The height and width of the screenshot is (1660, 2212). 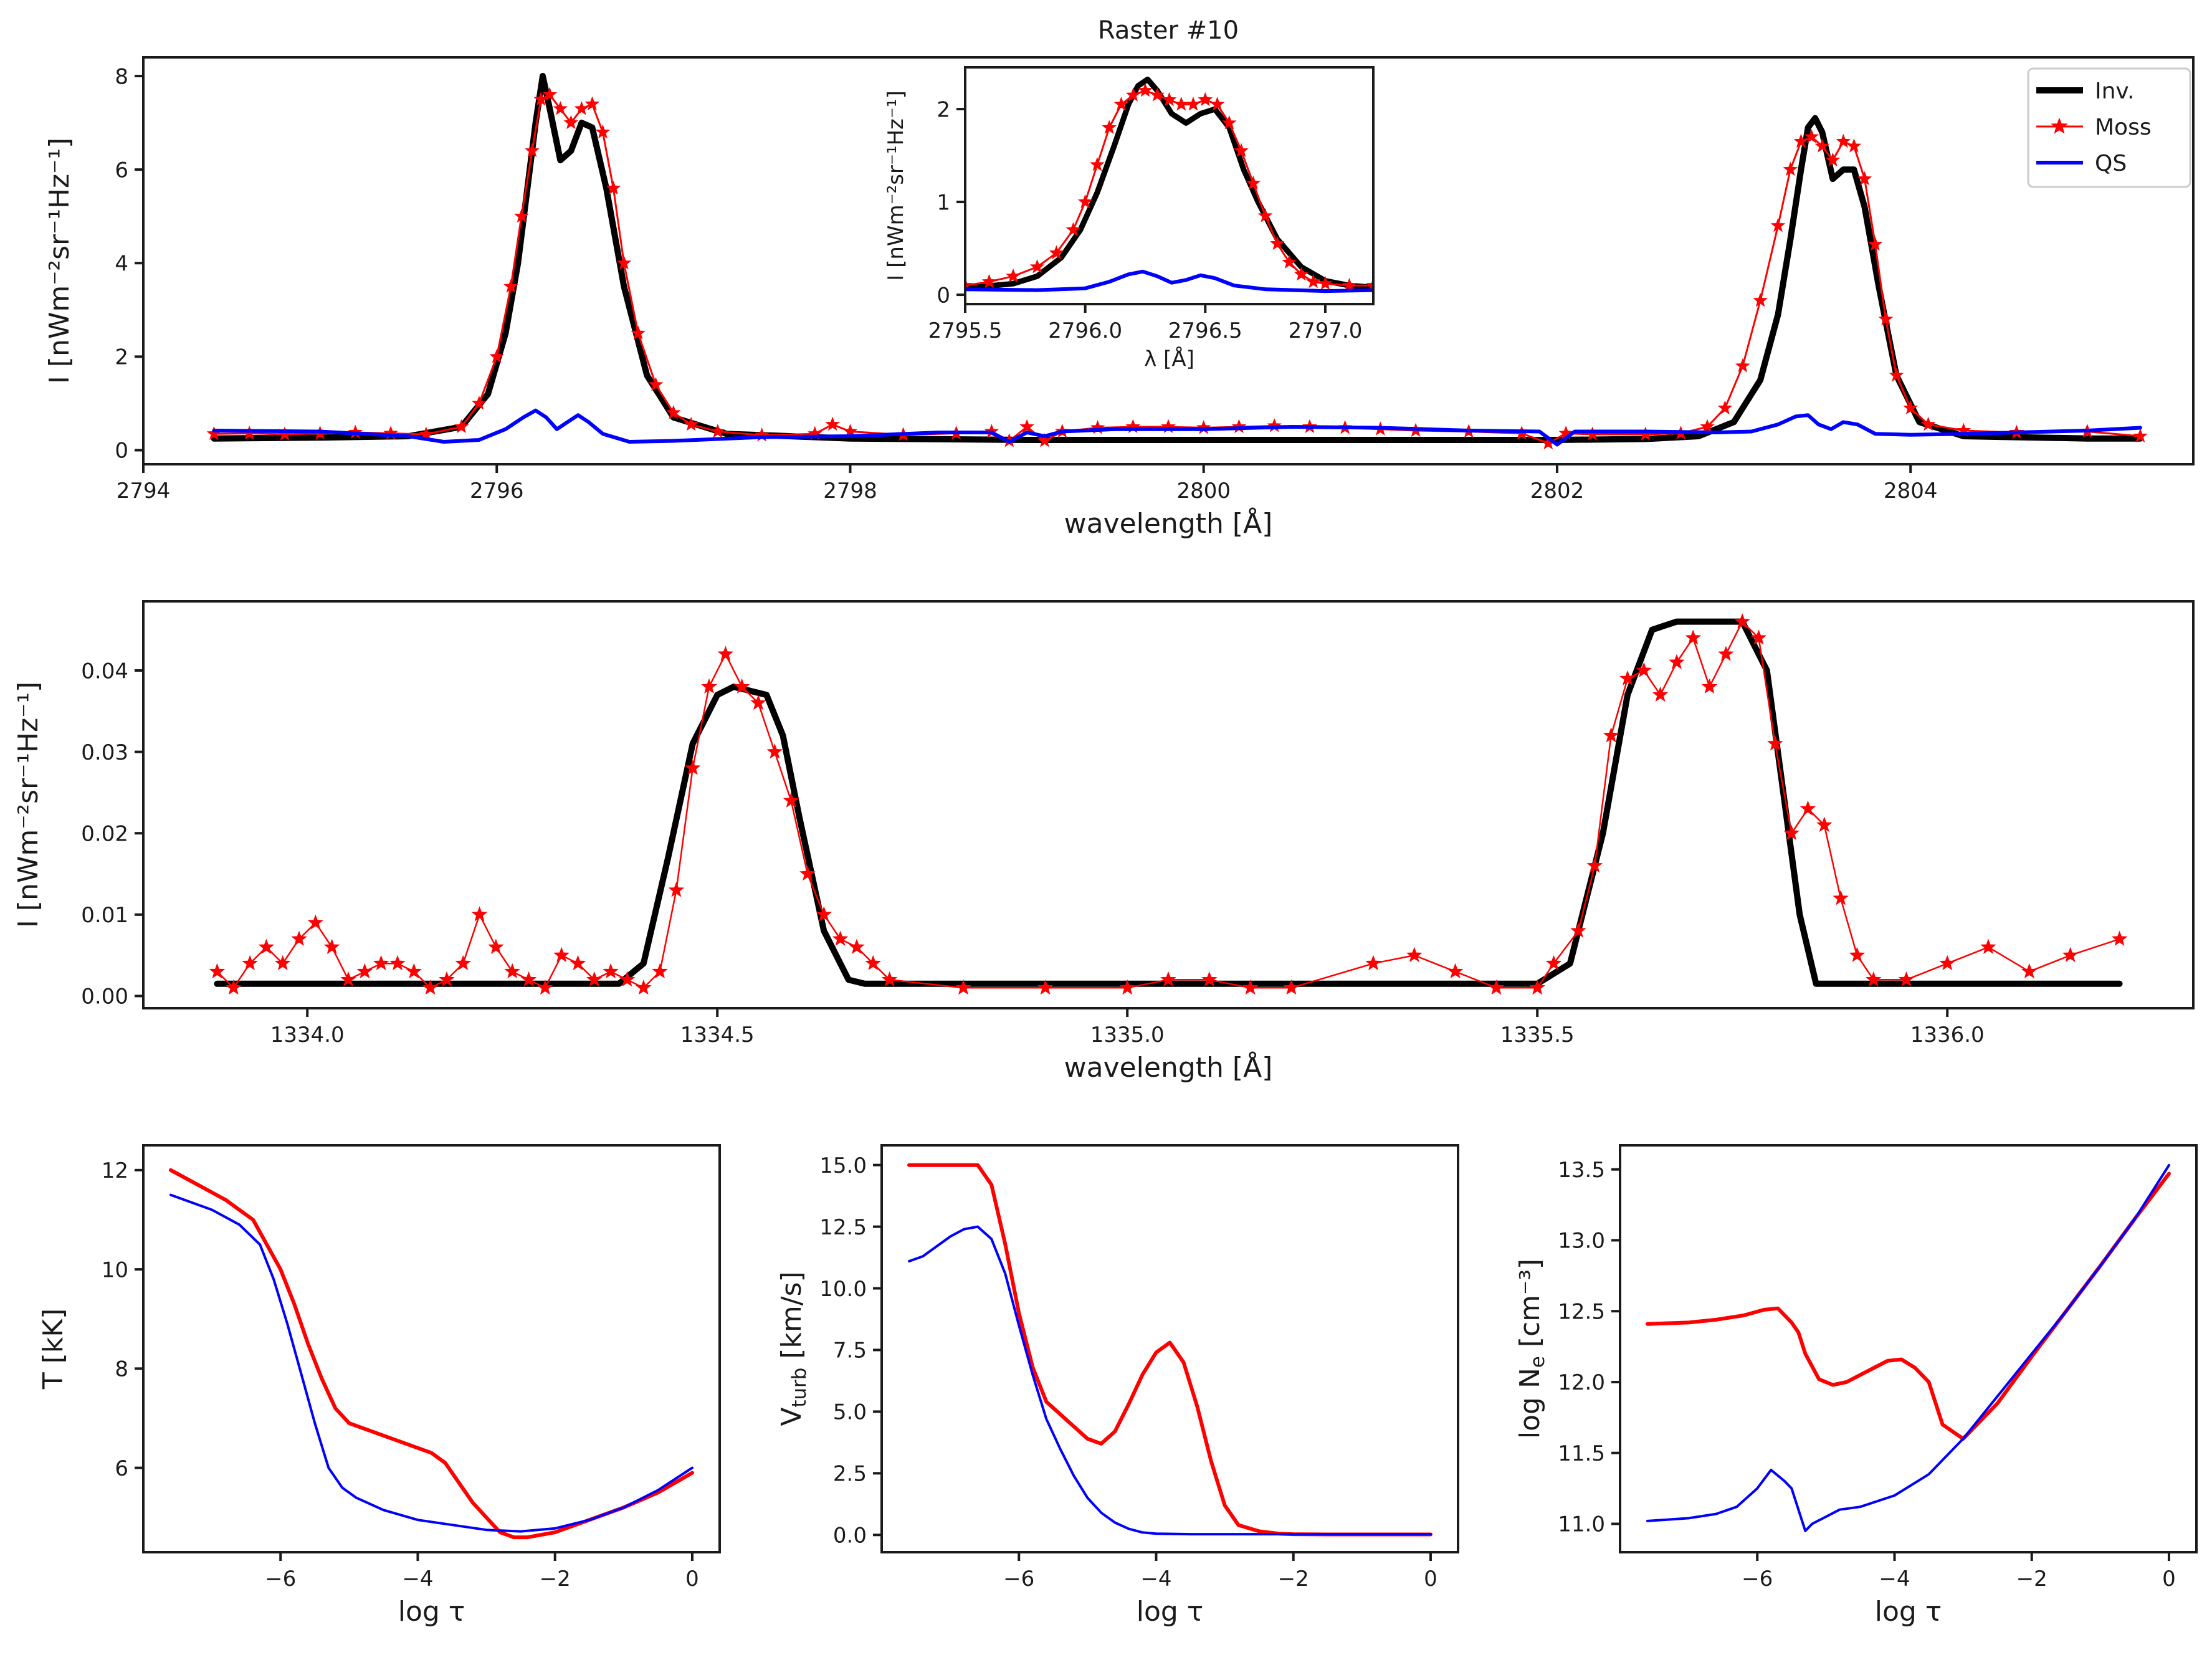 What do you see at coordinates (1537, 1035) in the screenshot?
I see `c-spectrum-xtick-label-3: 1335.5` at bounding box center [1537, 1035].